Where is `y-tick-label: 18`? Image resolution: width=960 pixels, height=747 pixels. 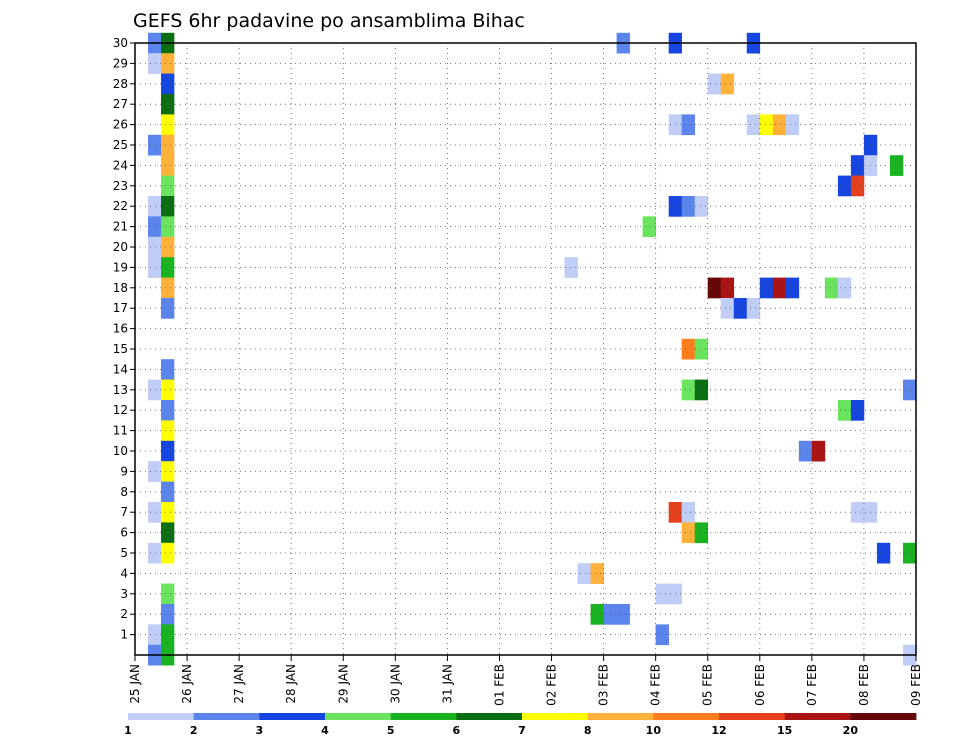
y-tick-label: 18 is located at coordinates (120, 288).